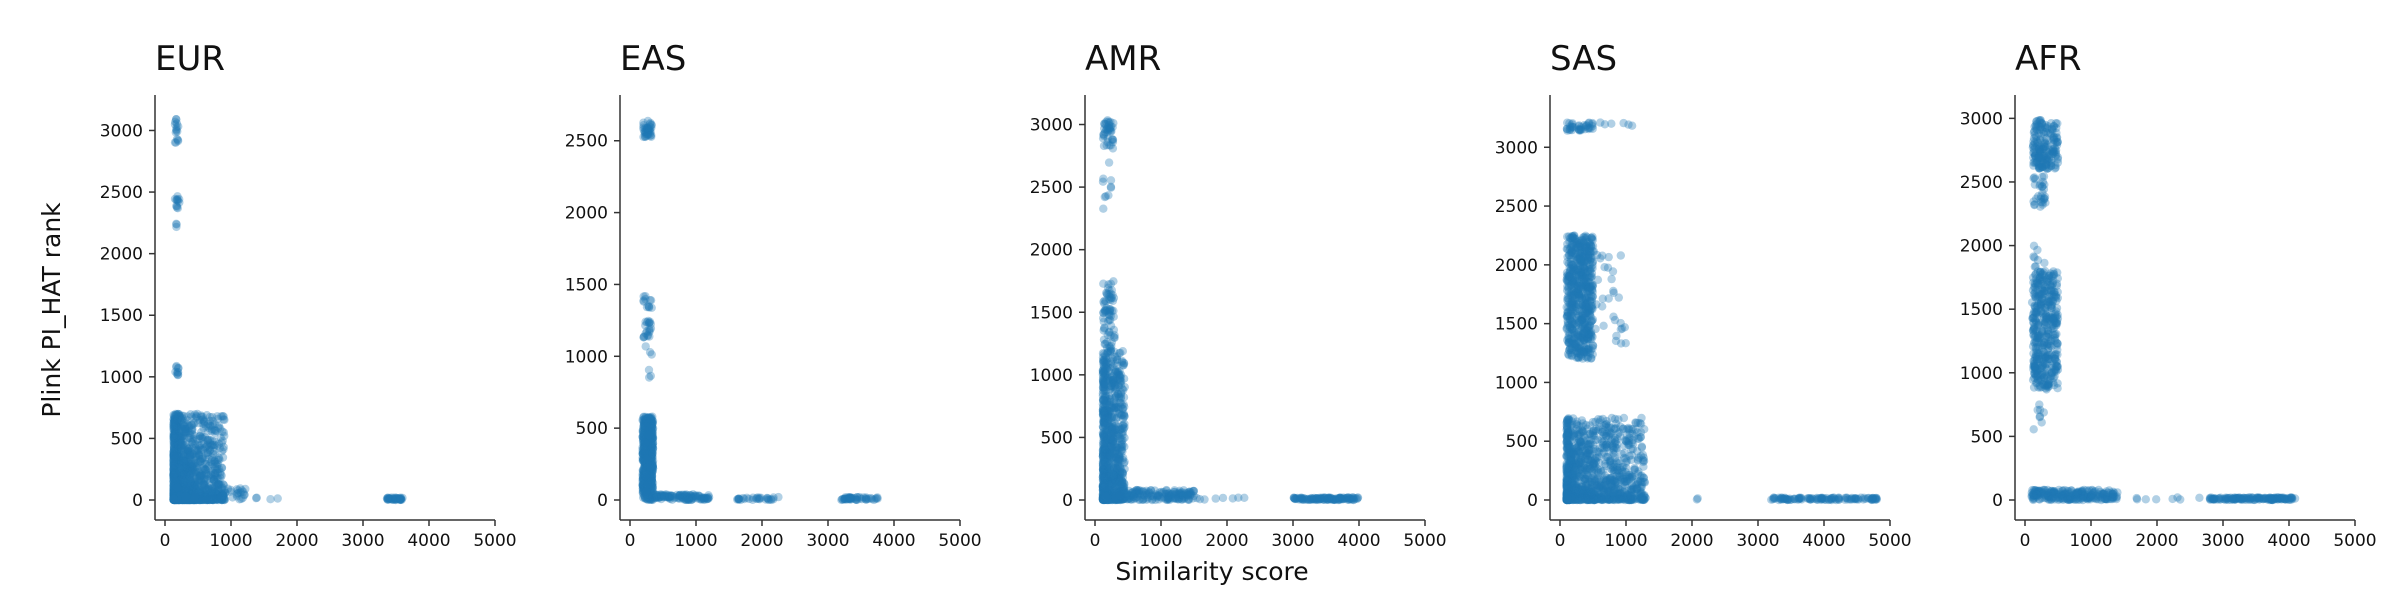 This screenshot has height=600, width=2400. I want to click on y-tick-label: 2500, so click(586, 142).